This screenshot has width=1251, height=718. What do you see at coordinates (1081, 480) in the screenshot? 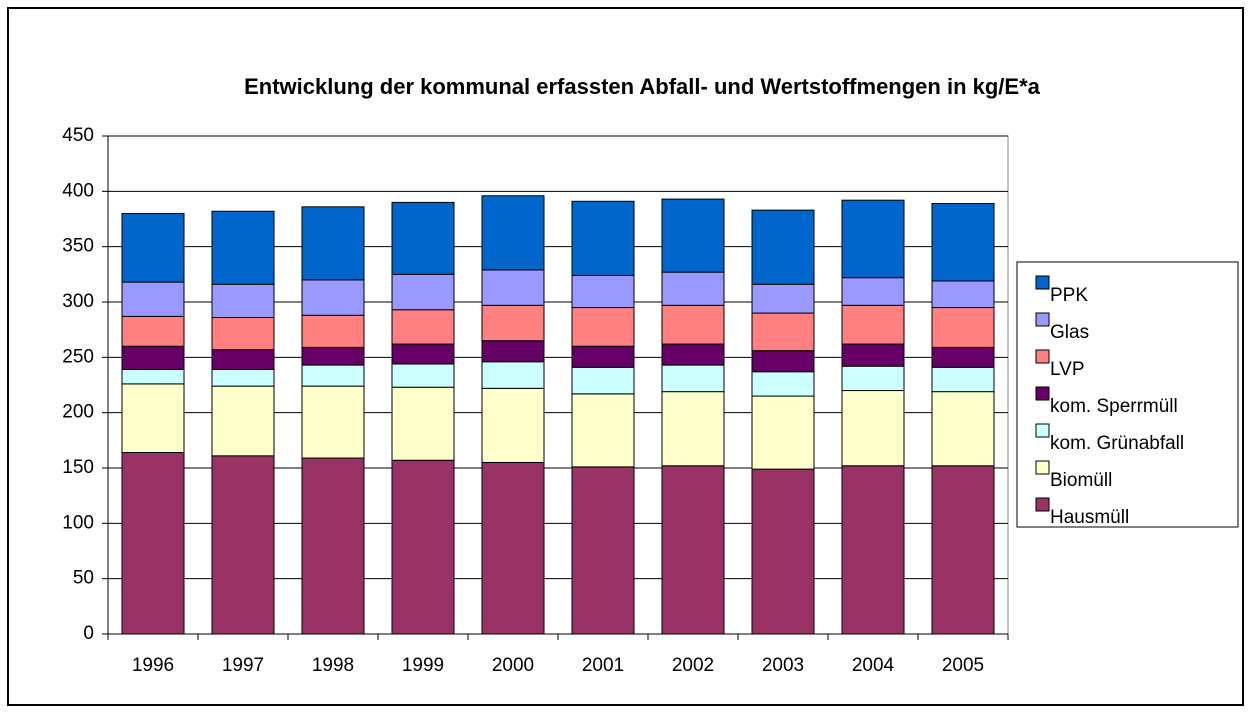
I see `legend-label: Biomüll` at bounding box center [1081, 480].